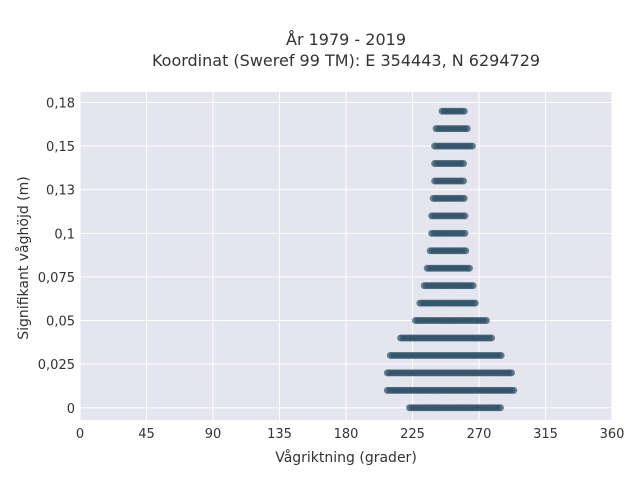 This screenshot has width=640, height=480. I want to click on chart-title: År 1979 - 2019, so click(346, 39).